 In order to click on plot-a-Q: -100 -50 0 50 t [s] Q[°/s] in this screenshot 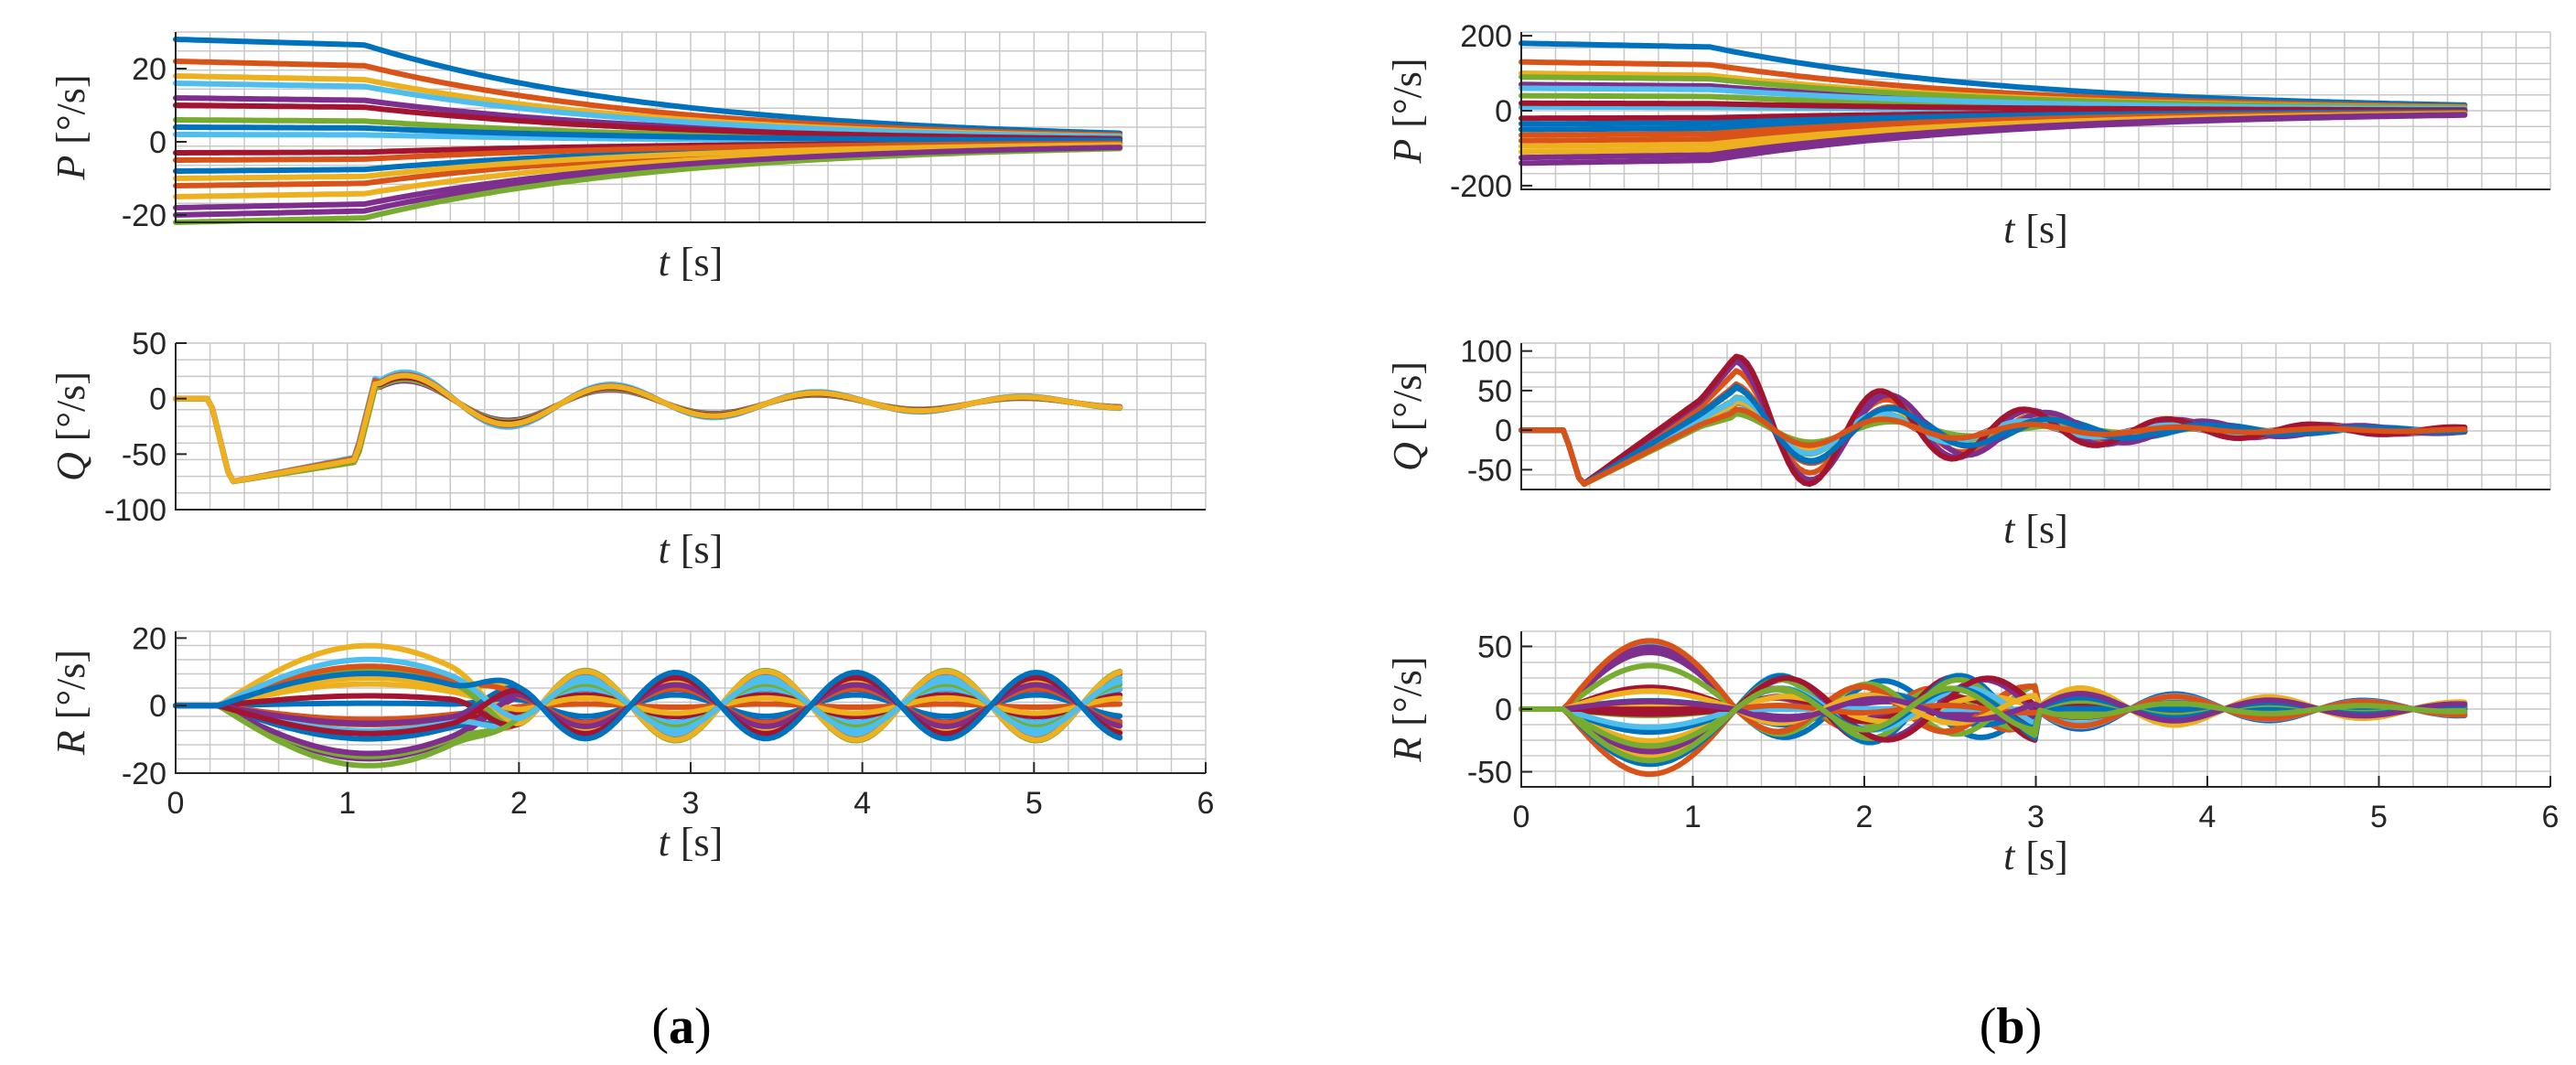, I will do `click(627, 449)`.